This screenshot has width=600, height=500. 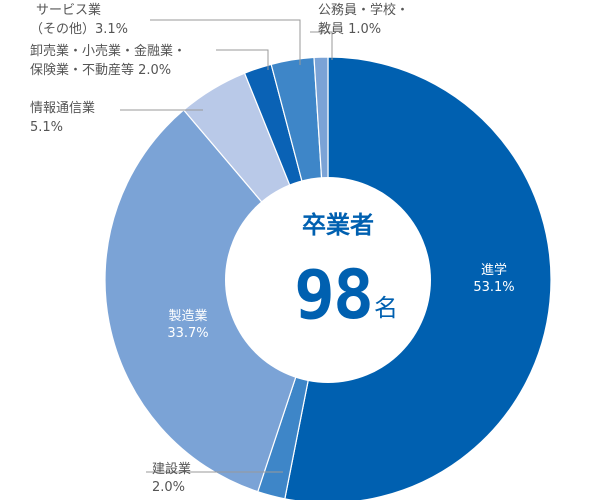 What do you see at coordinates (225, 42) in the screenshot?
I see `leader-service` at bounding box center [225, 42].